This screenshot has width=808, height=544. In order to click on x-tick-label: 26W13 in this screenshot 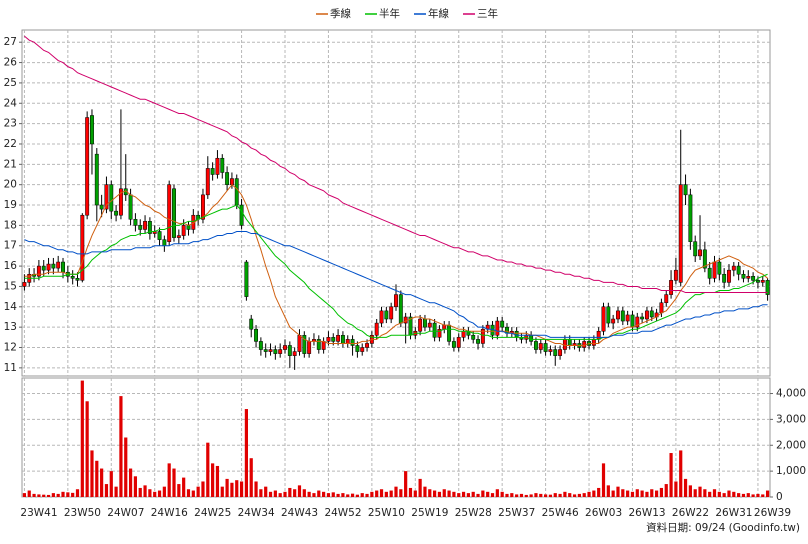, I will do `click(646, 513)`.